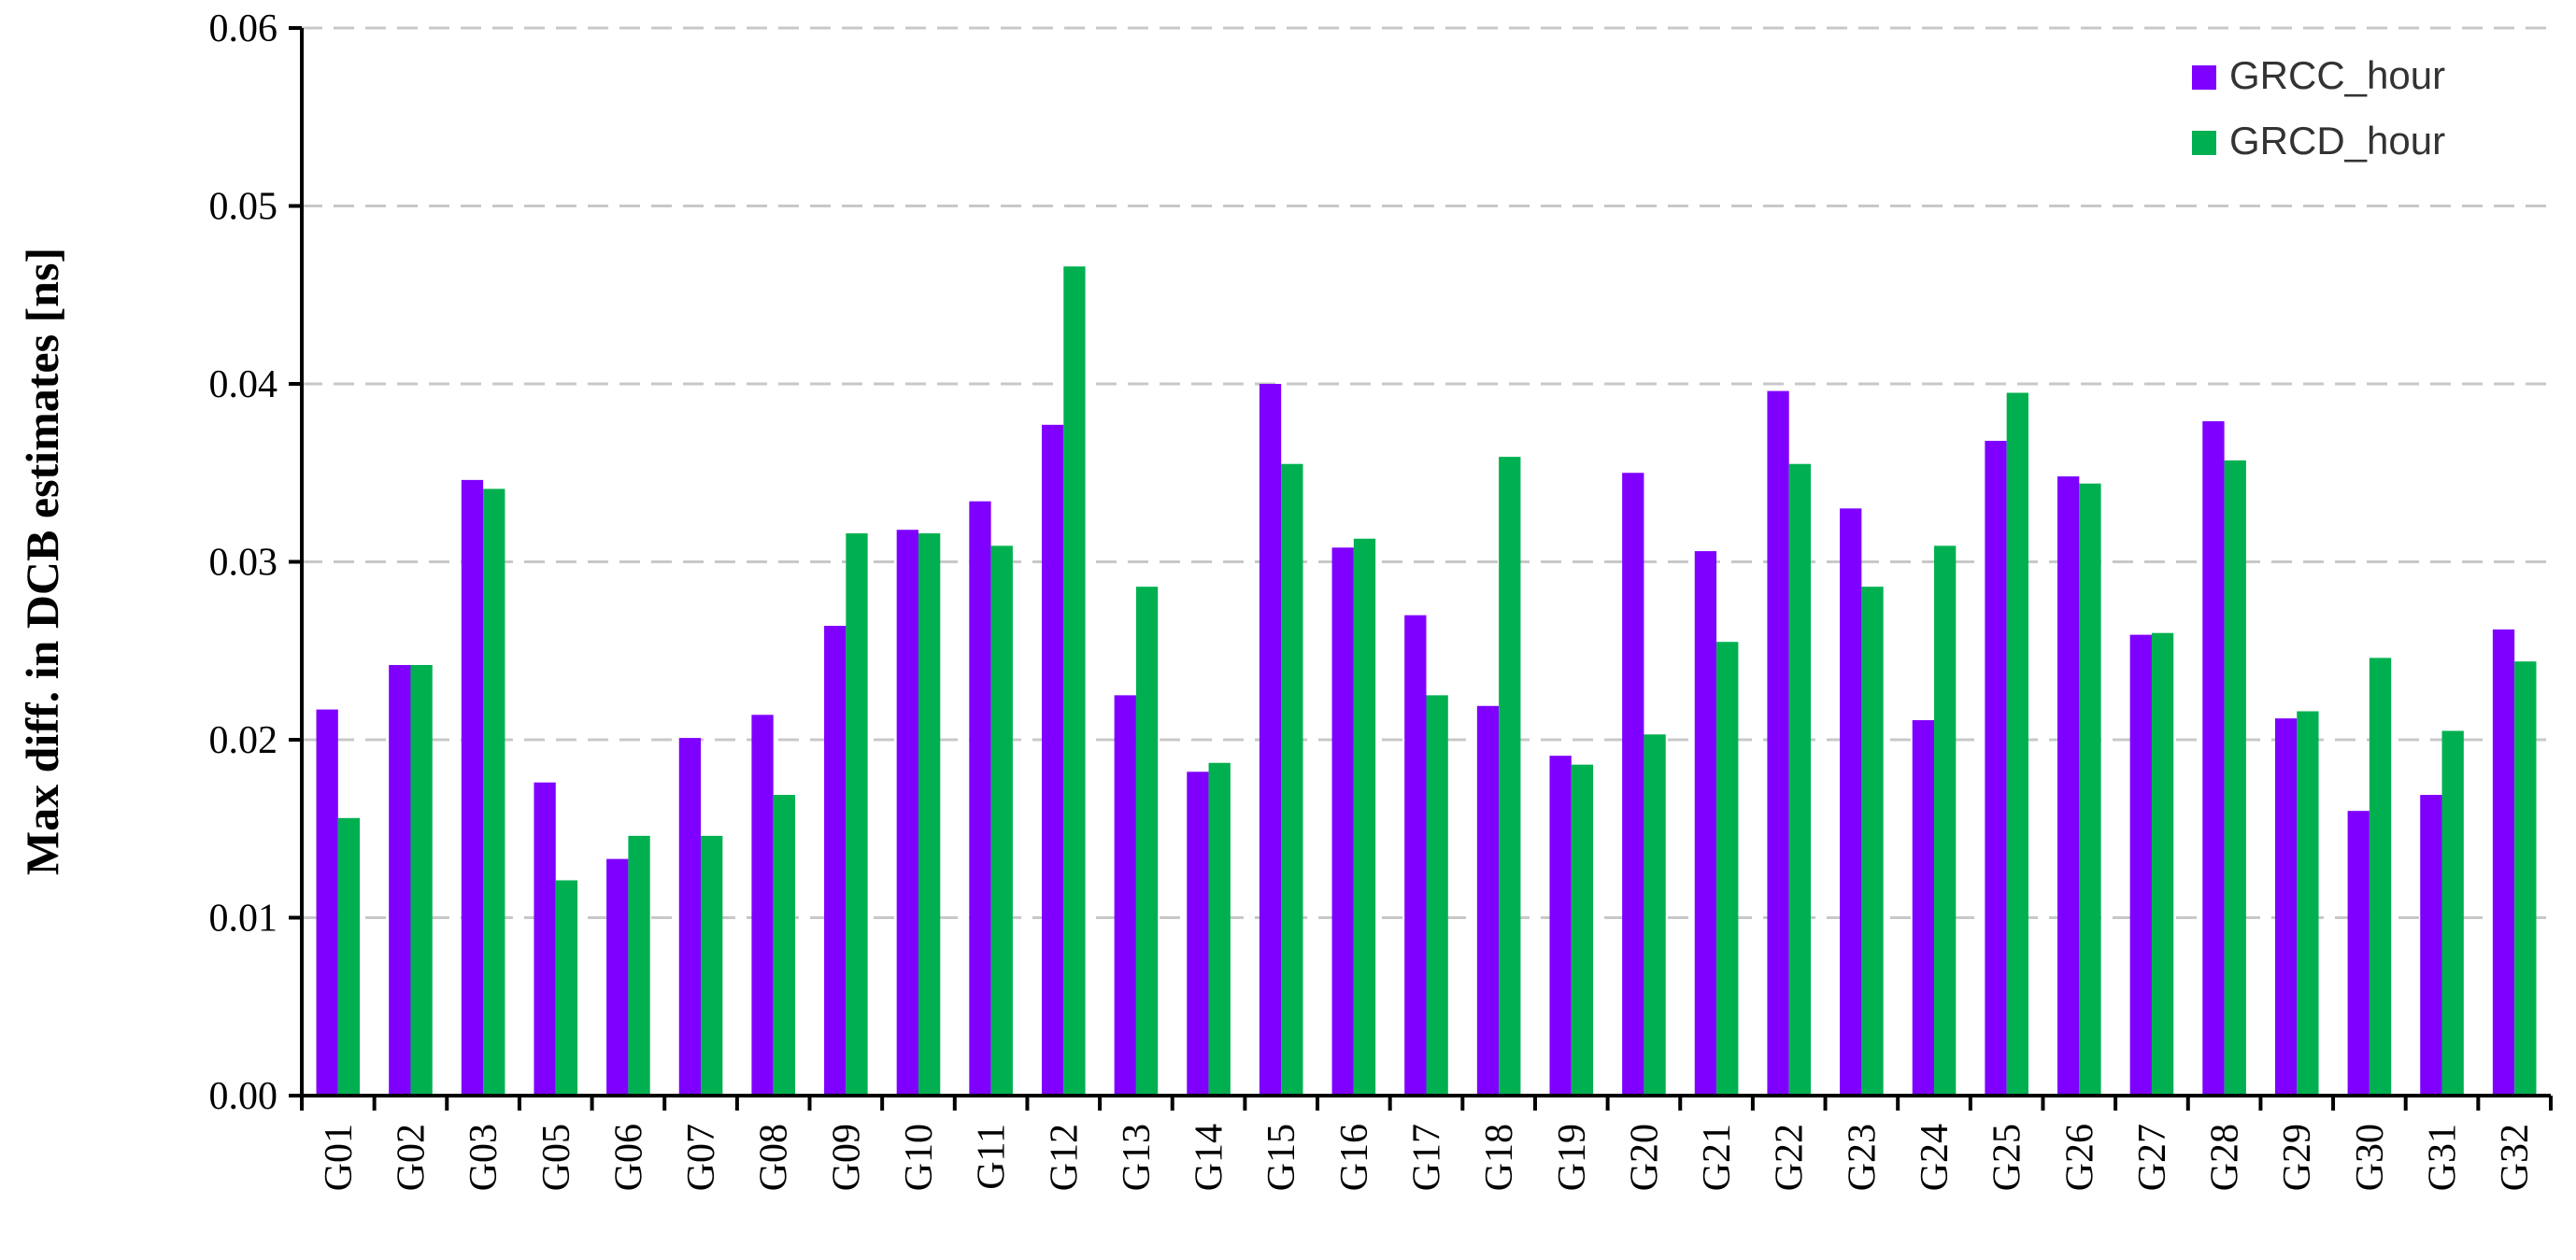  What do you see at coordinates (1075, 681) in the screenshot?
I see `bar-GRCD_hour-G12` at bounding box center [1075, 681].